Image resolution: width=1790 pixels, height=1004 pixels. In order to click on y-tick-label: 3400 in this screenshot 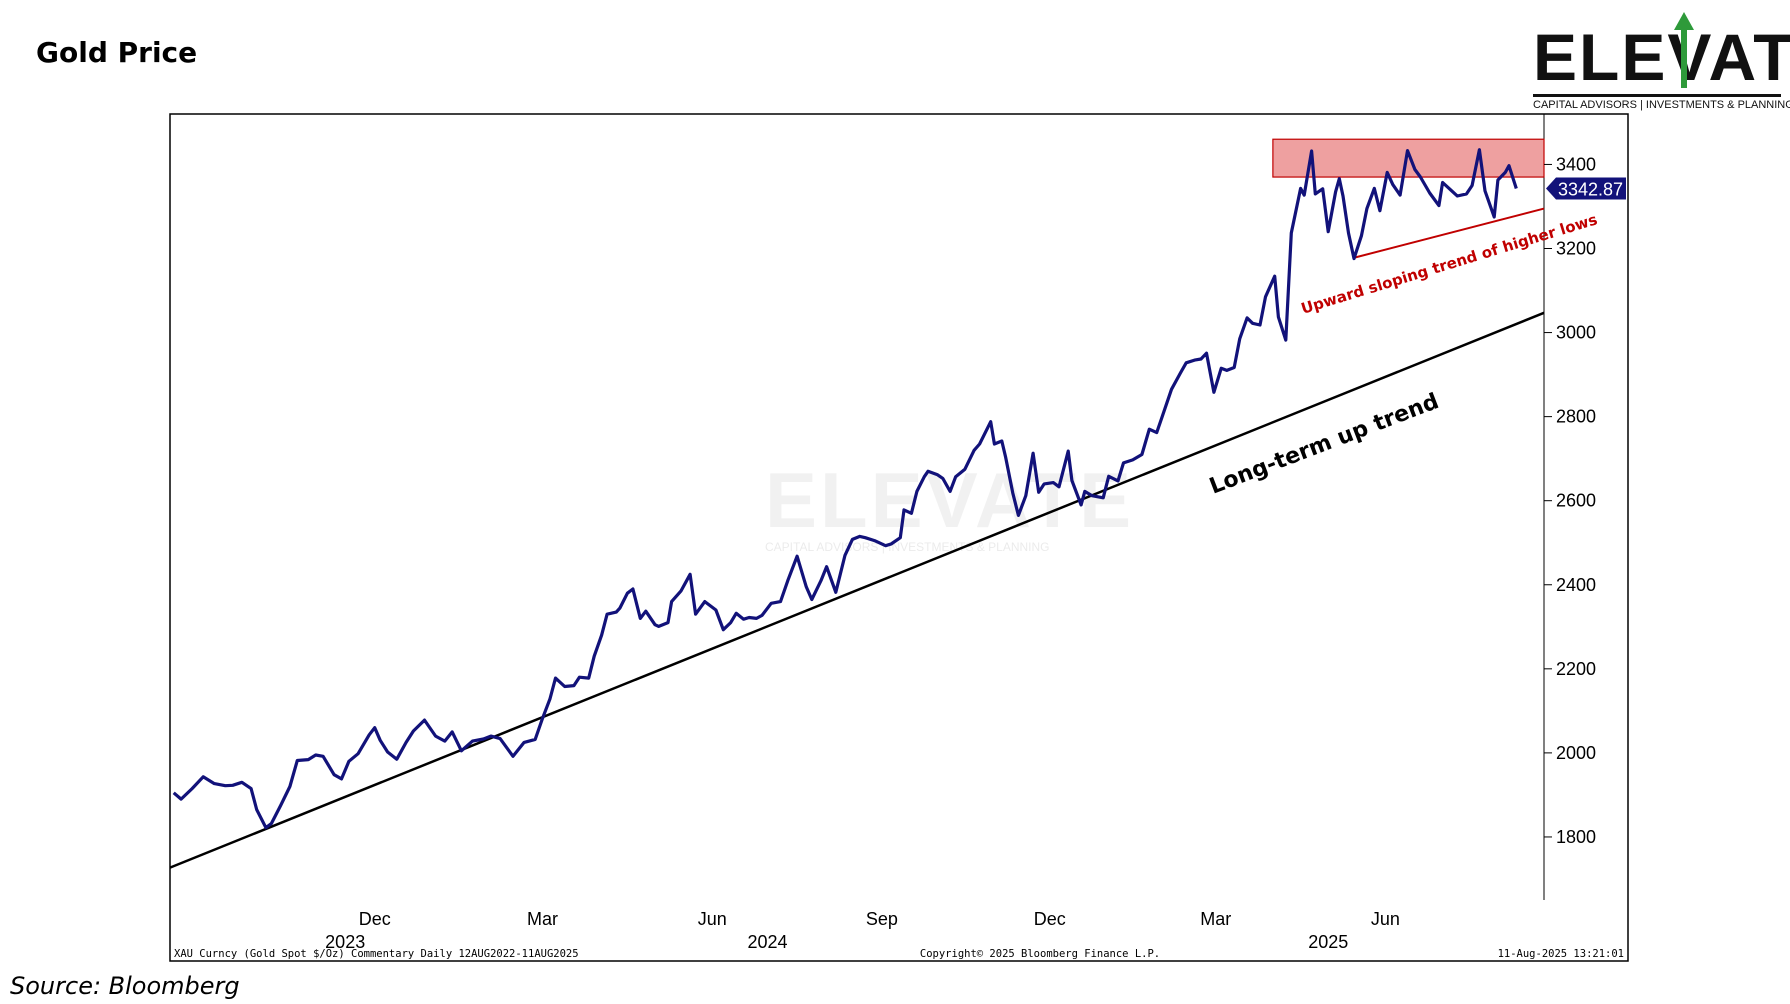, I will do `click(1576, 164)`.